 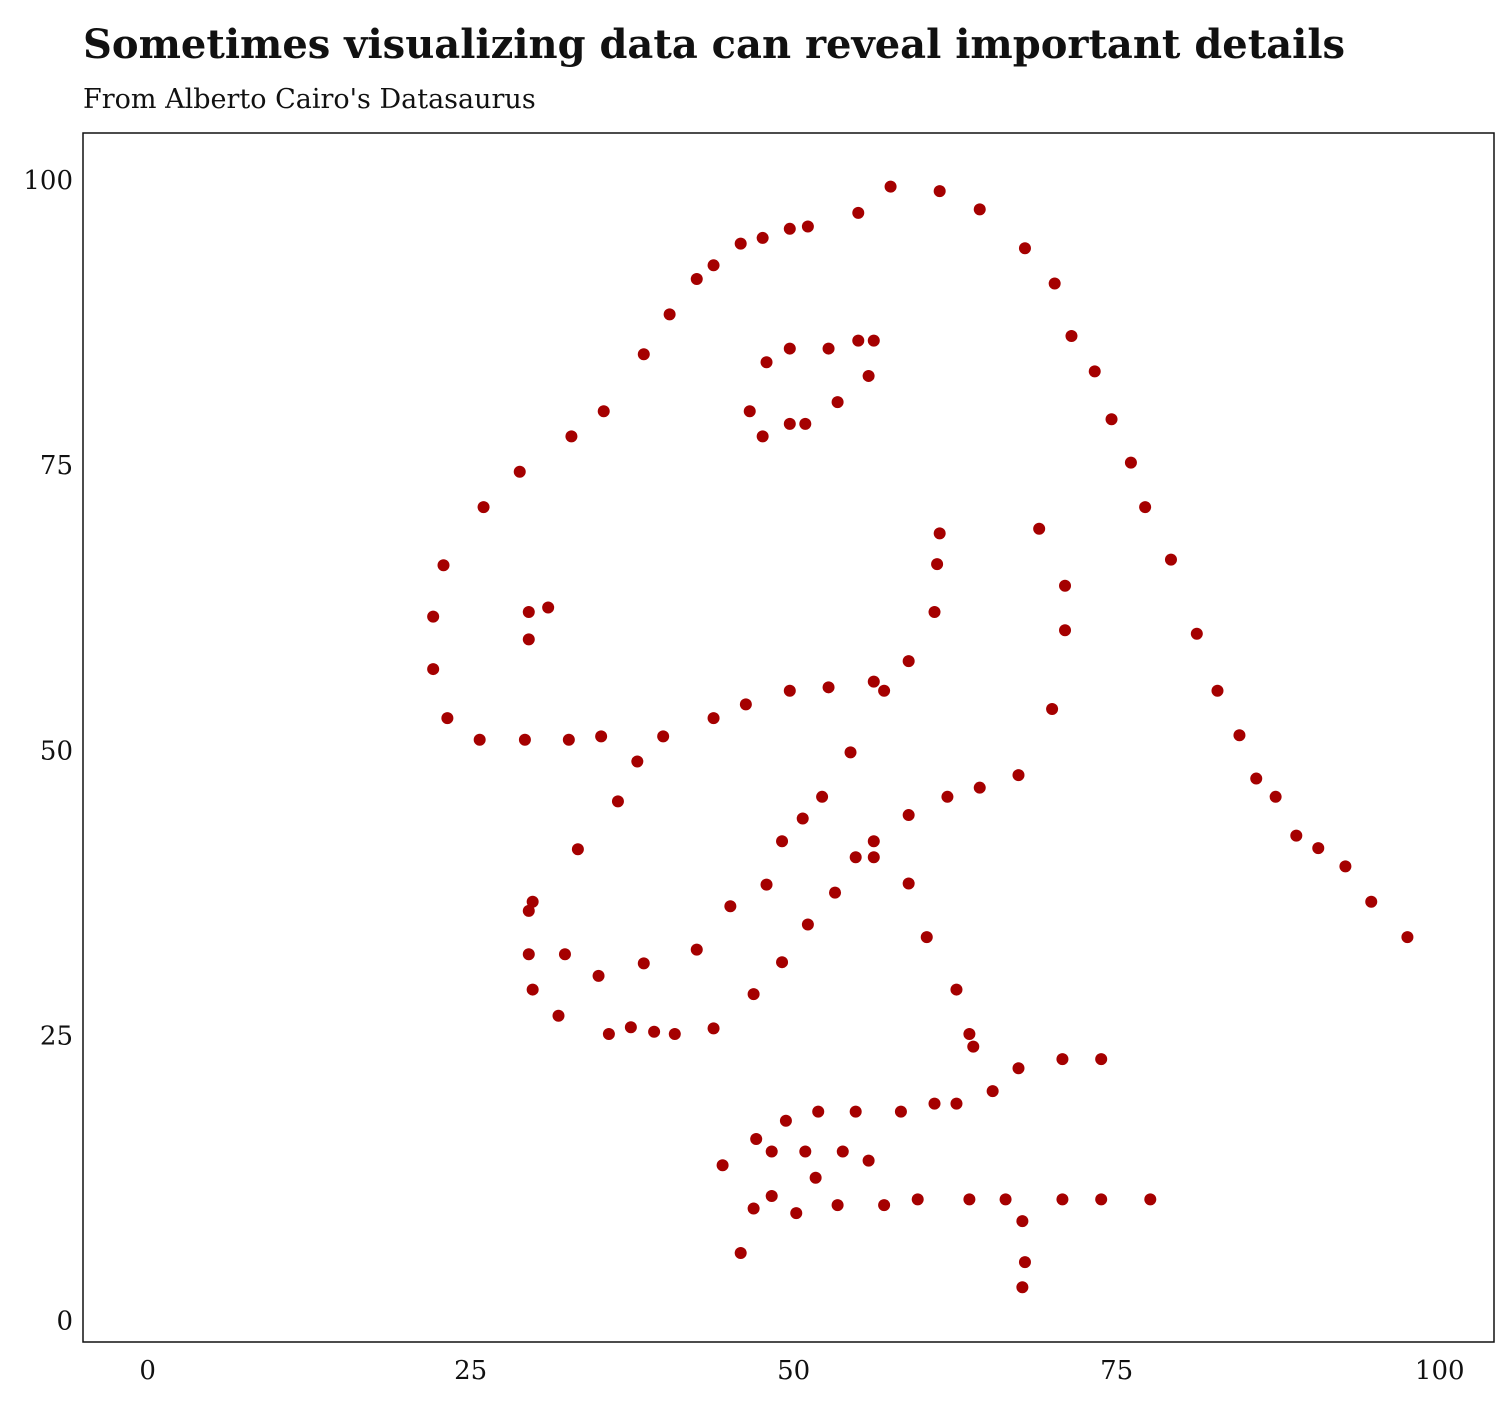 I want to click on y-tick-label: 75, so click(x=56, y=466).